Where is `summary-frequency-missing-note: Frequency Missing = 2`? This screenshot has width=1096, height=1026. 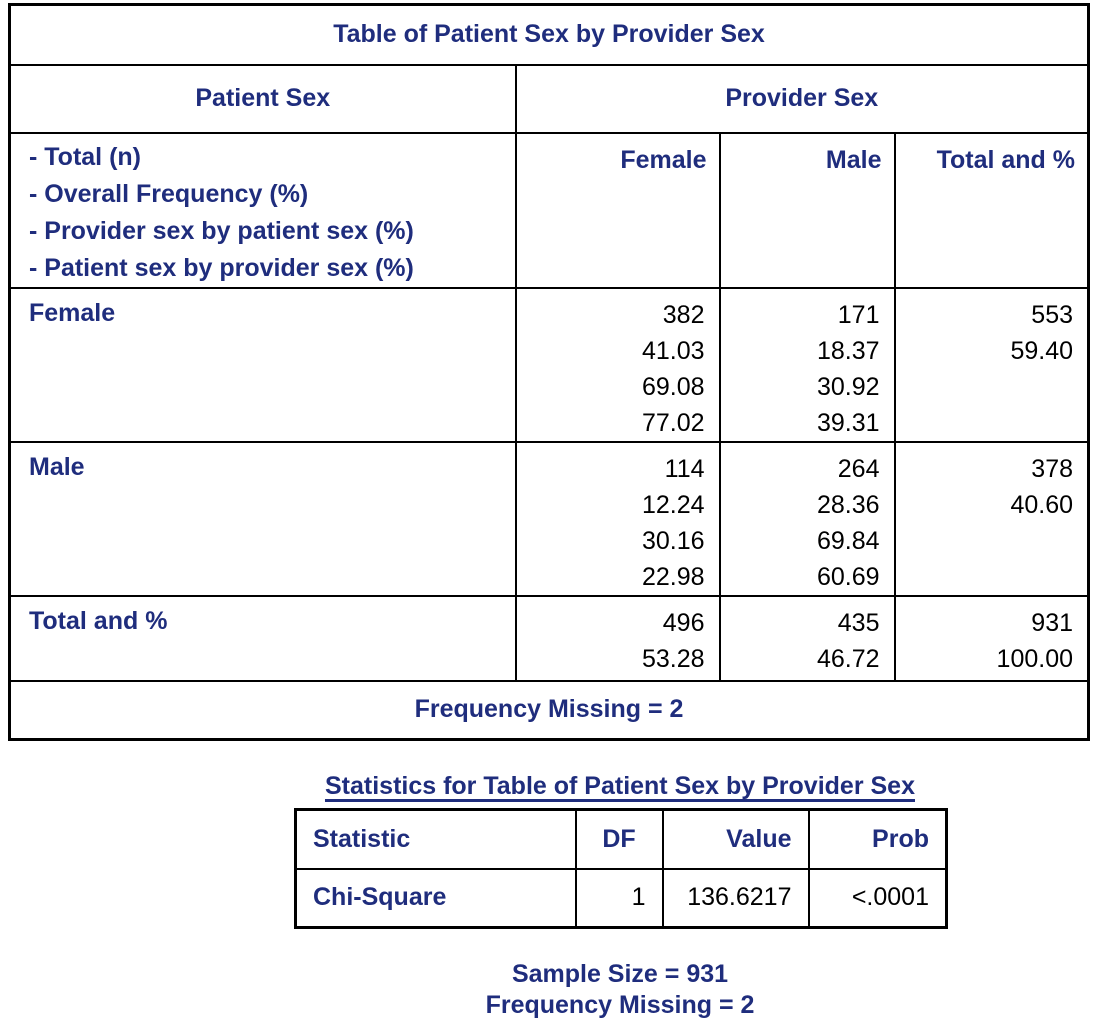
summary-frequency-missing-note: Frequency Missing = 2 is located at coordinates (620, 1005).